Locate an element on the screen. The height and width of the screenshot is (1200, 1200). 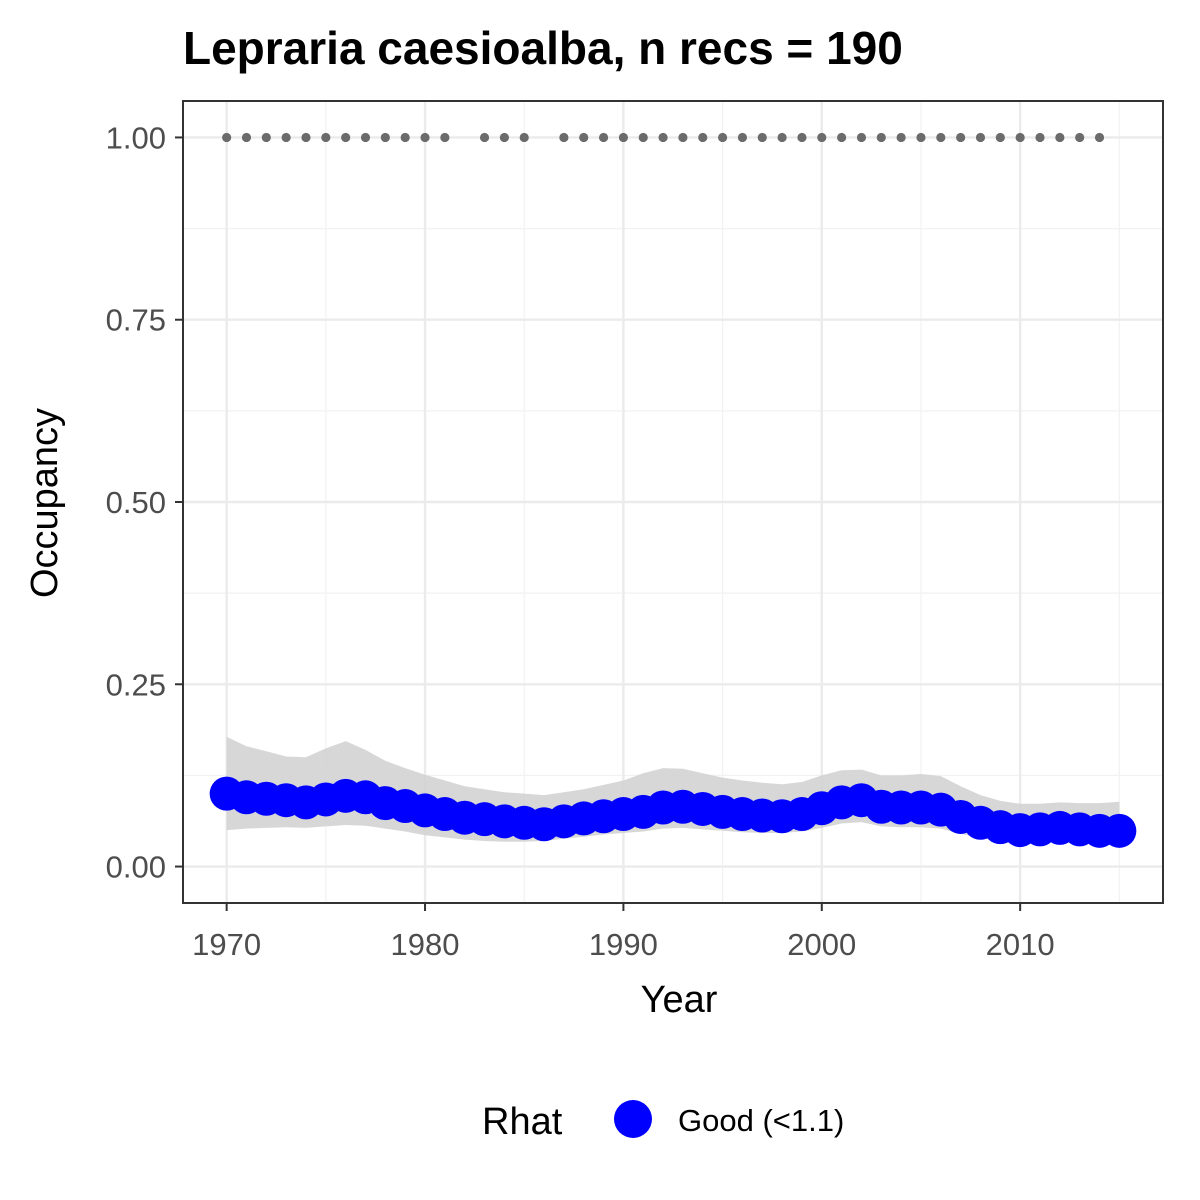
y-tick-label: 0.50 is located at coordinates (136, 502).